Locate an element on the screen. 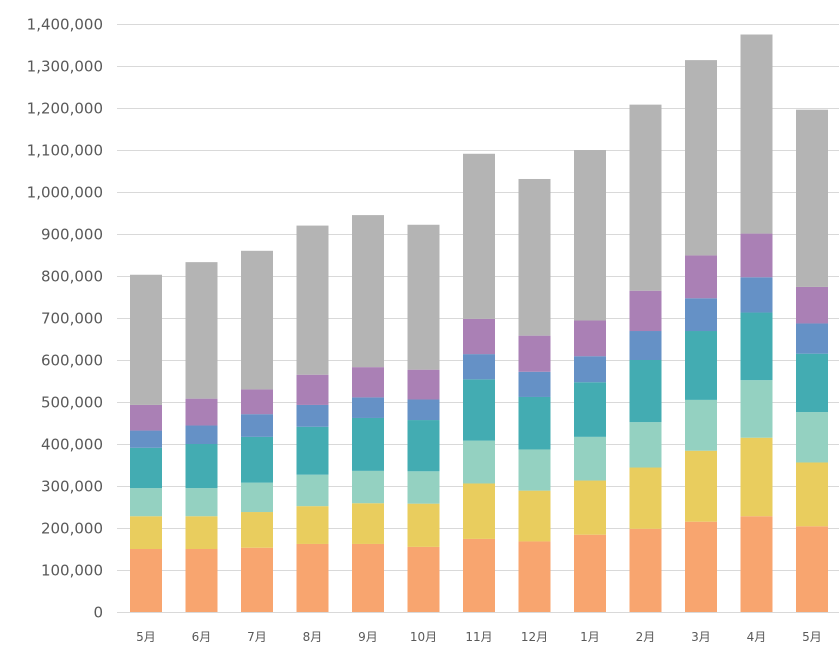 This screenshot has width=839, height=645. y-tick-label: 1,300,000 is located at coordinates (65, 67).